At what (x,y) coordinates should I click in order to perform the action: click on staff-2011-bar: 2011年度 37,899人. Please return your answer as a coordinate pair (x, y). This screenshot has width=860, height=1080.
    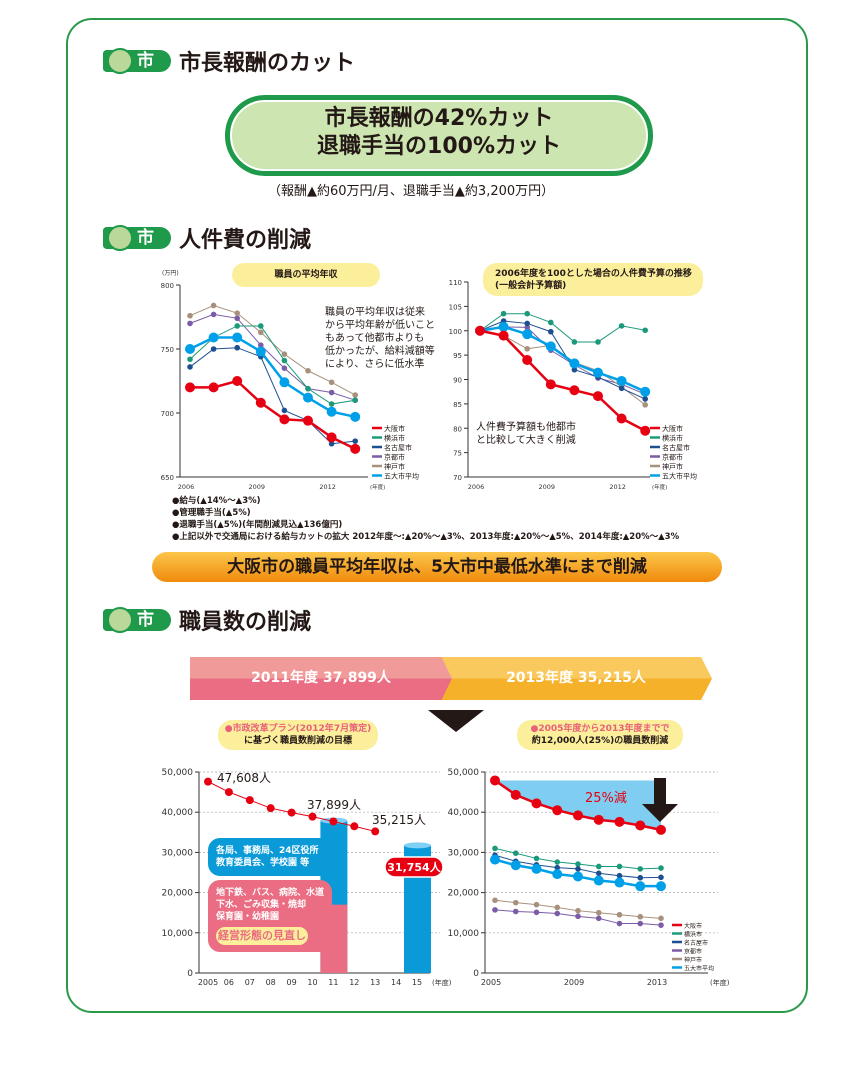
    Looking at the image, I should click on (321, 678).